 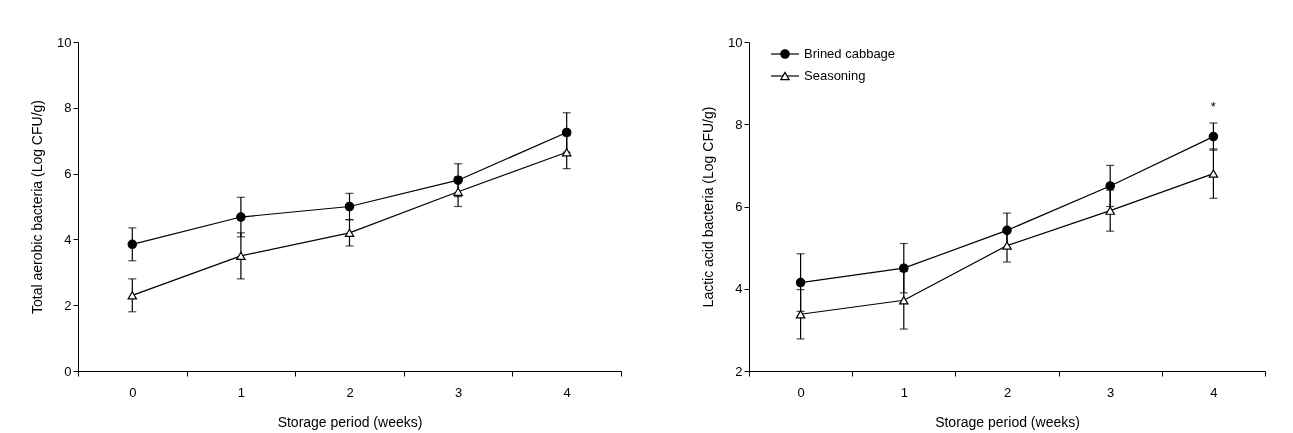 I want to click on legend-label: Brined cabbage, so click(x=850, y=53).